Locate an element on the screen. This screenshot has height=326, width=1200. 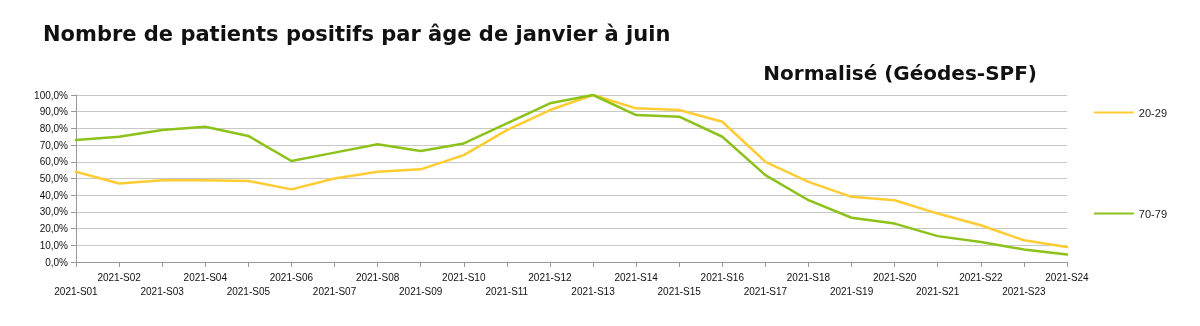
chart-subtitle: Normalisé (Géodes-SPF) is located at coordinates (900, 73).